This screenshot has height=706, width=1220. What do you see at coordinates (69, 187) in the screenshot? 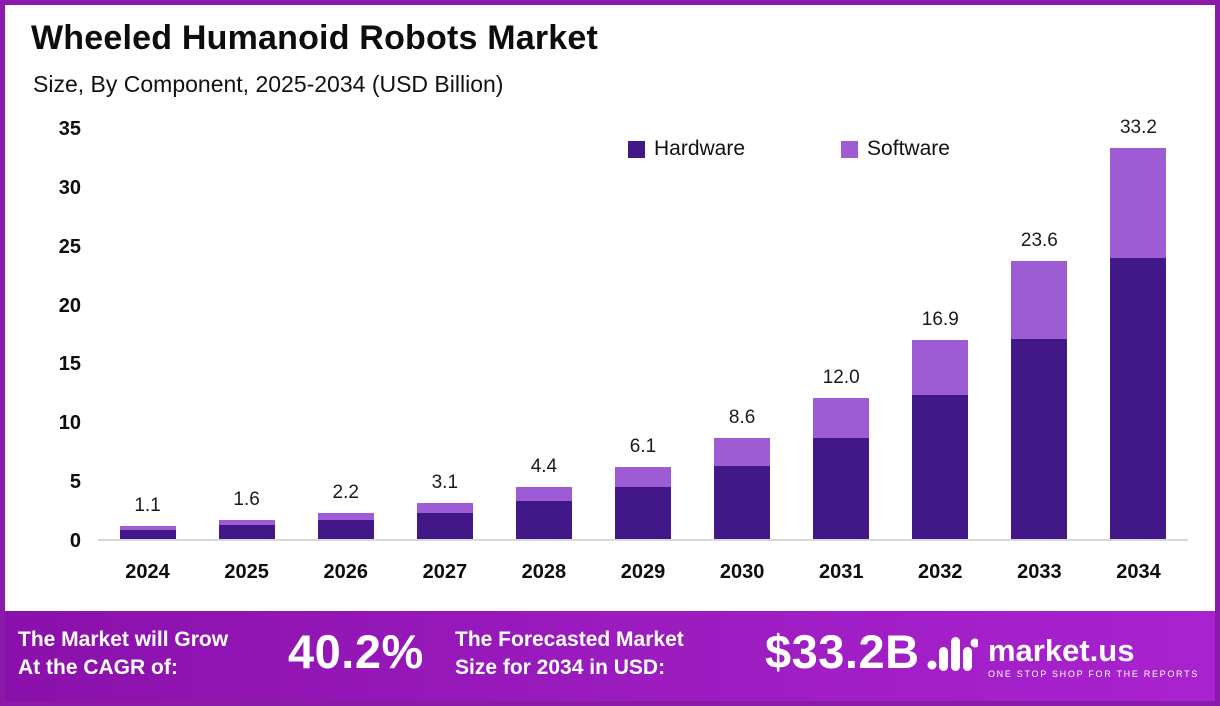
I see `y-axis-tick-label: 30` at bounding box center [69, 187].